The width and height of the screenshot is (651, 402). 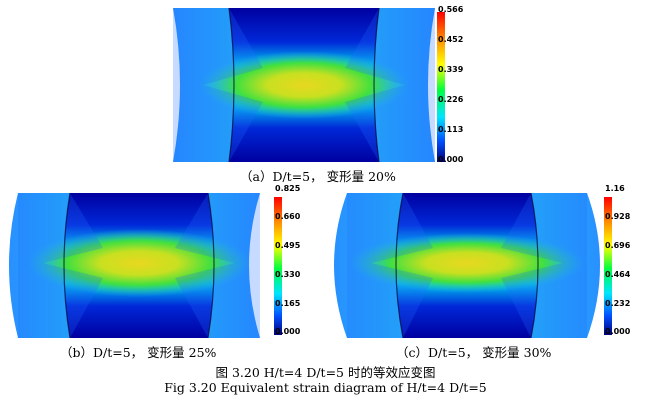 I want to click on colorbar-c-tick: 0.000, so click(x=618, y=331).